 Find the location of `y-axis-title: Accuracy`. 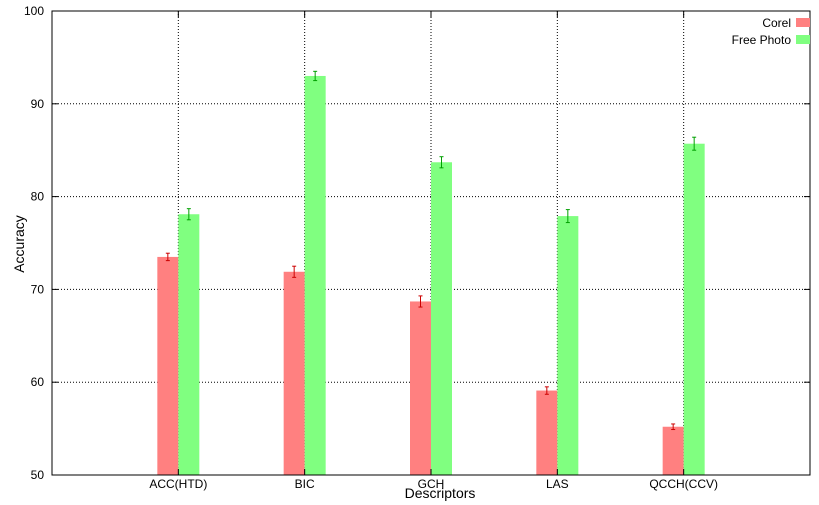

y-axis-title: Accuracy is located at coordinates (19, 244).